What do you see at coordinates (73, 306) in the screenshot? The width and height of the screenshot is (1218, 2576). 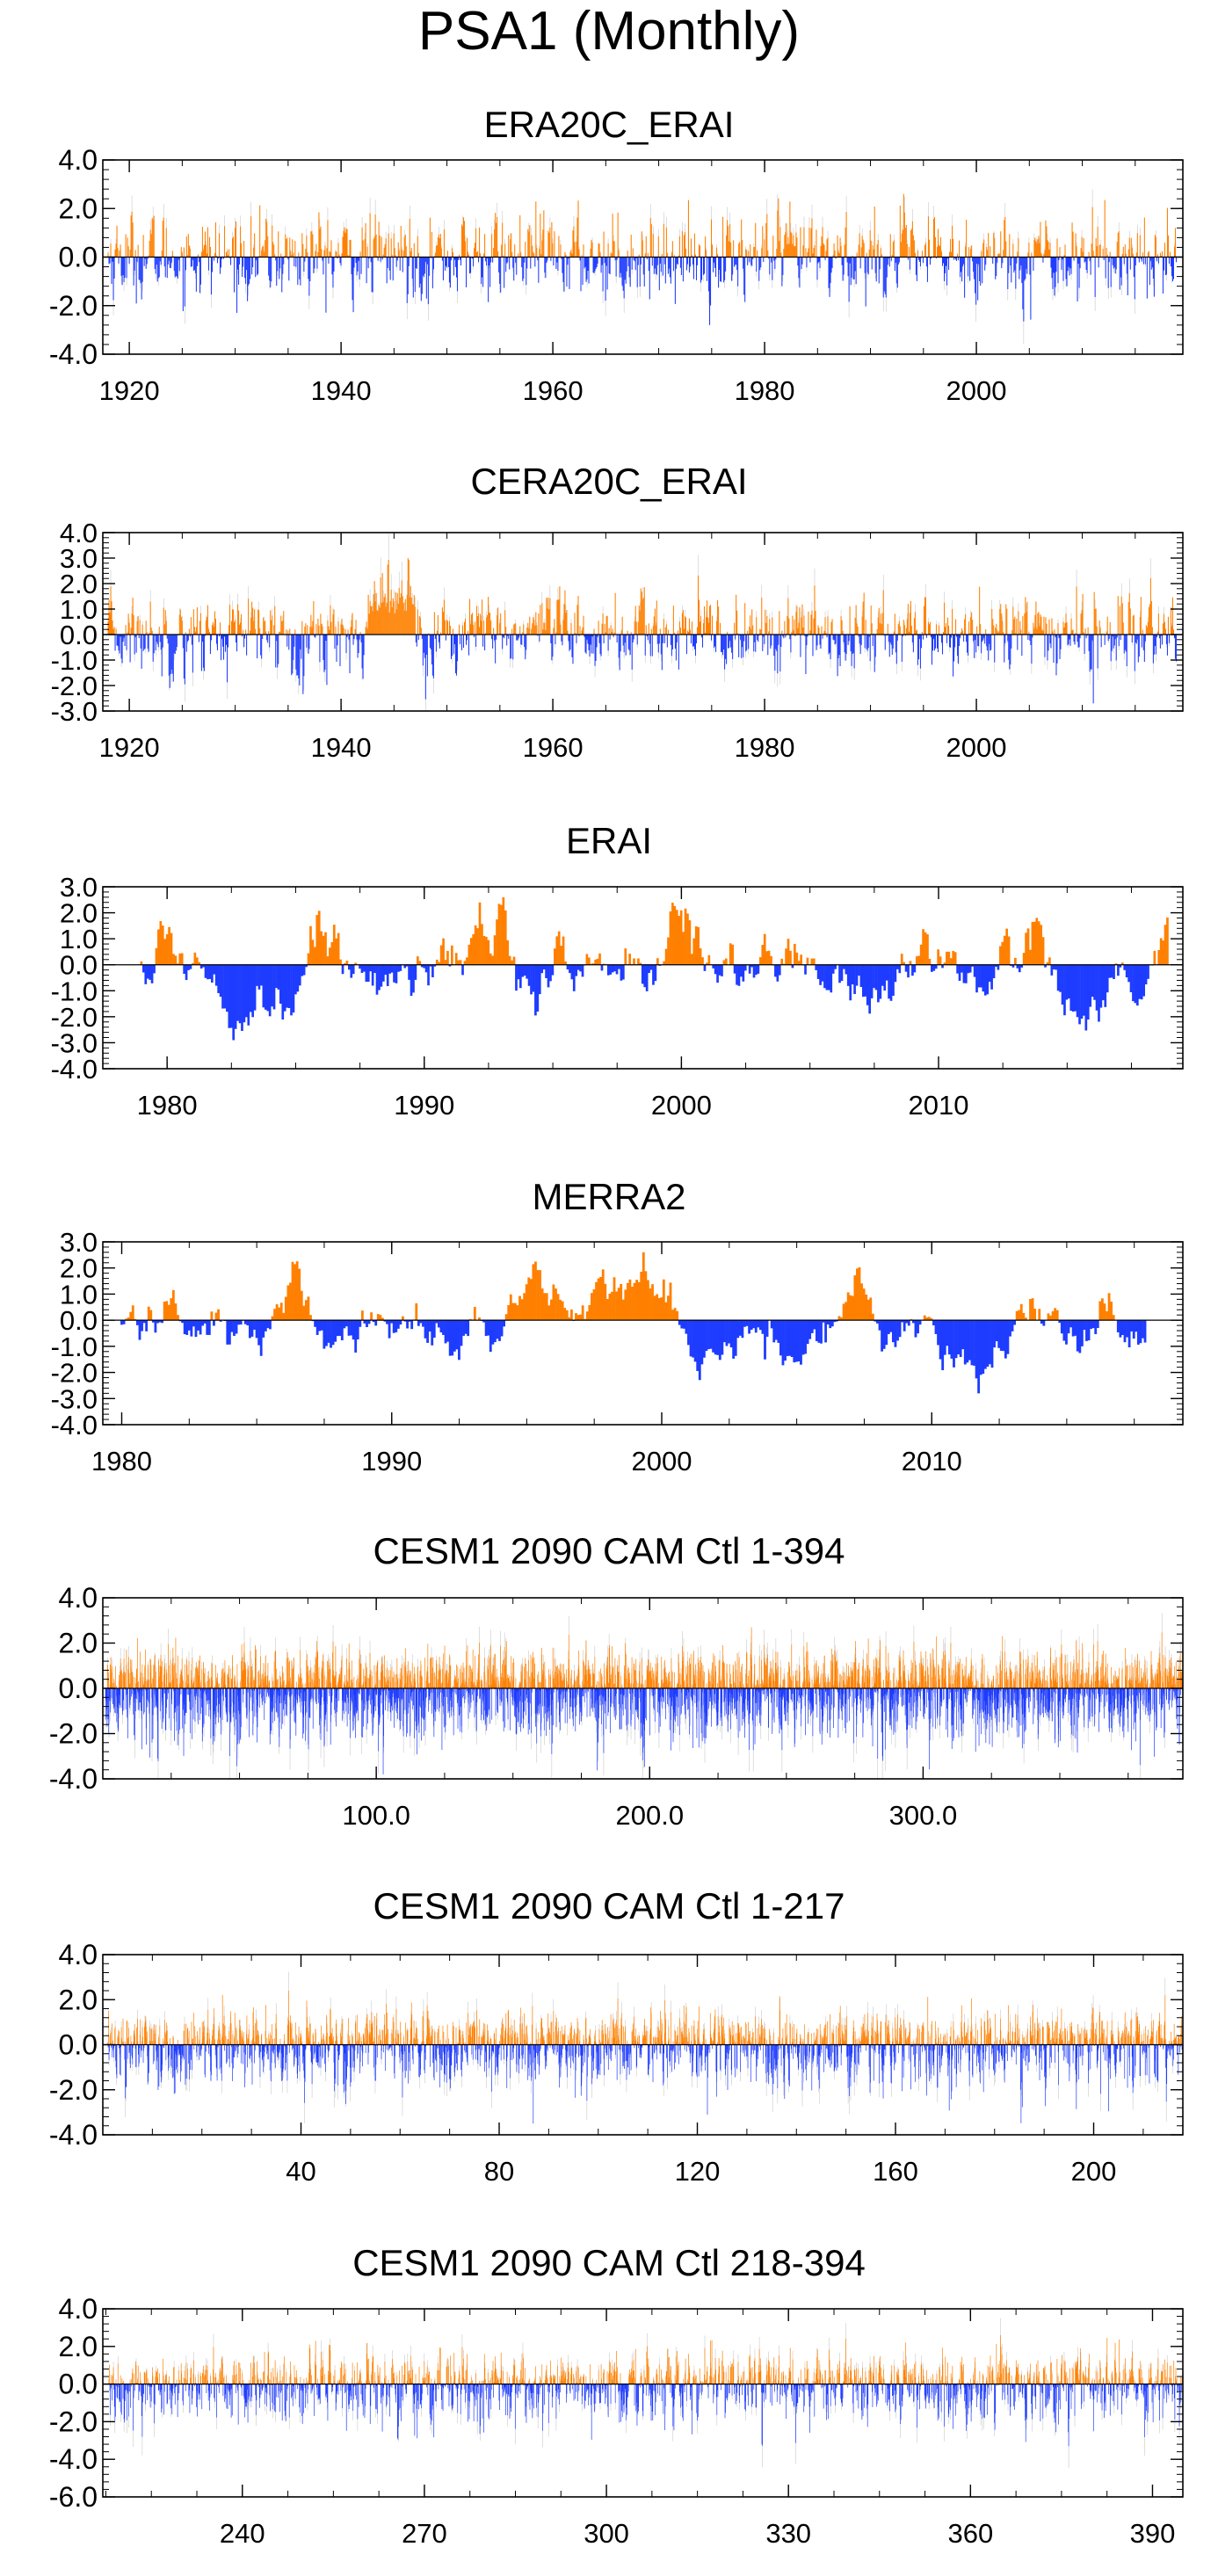 I see `y-tick-label: -2.0` at bounding box center [73, 306].